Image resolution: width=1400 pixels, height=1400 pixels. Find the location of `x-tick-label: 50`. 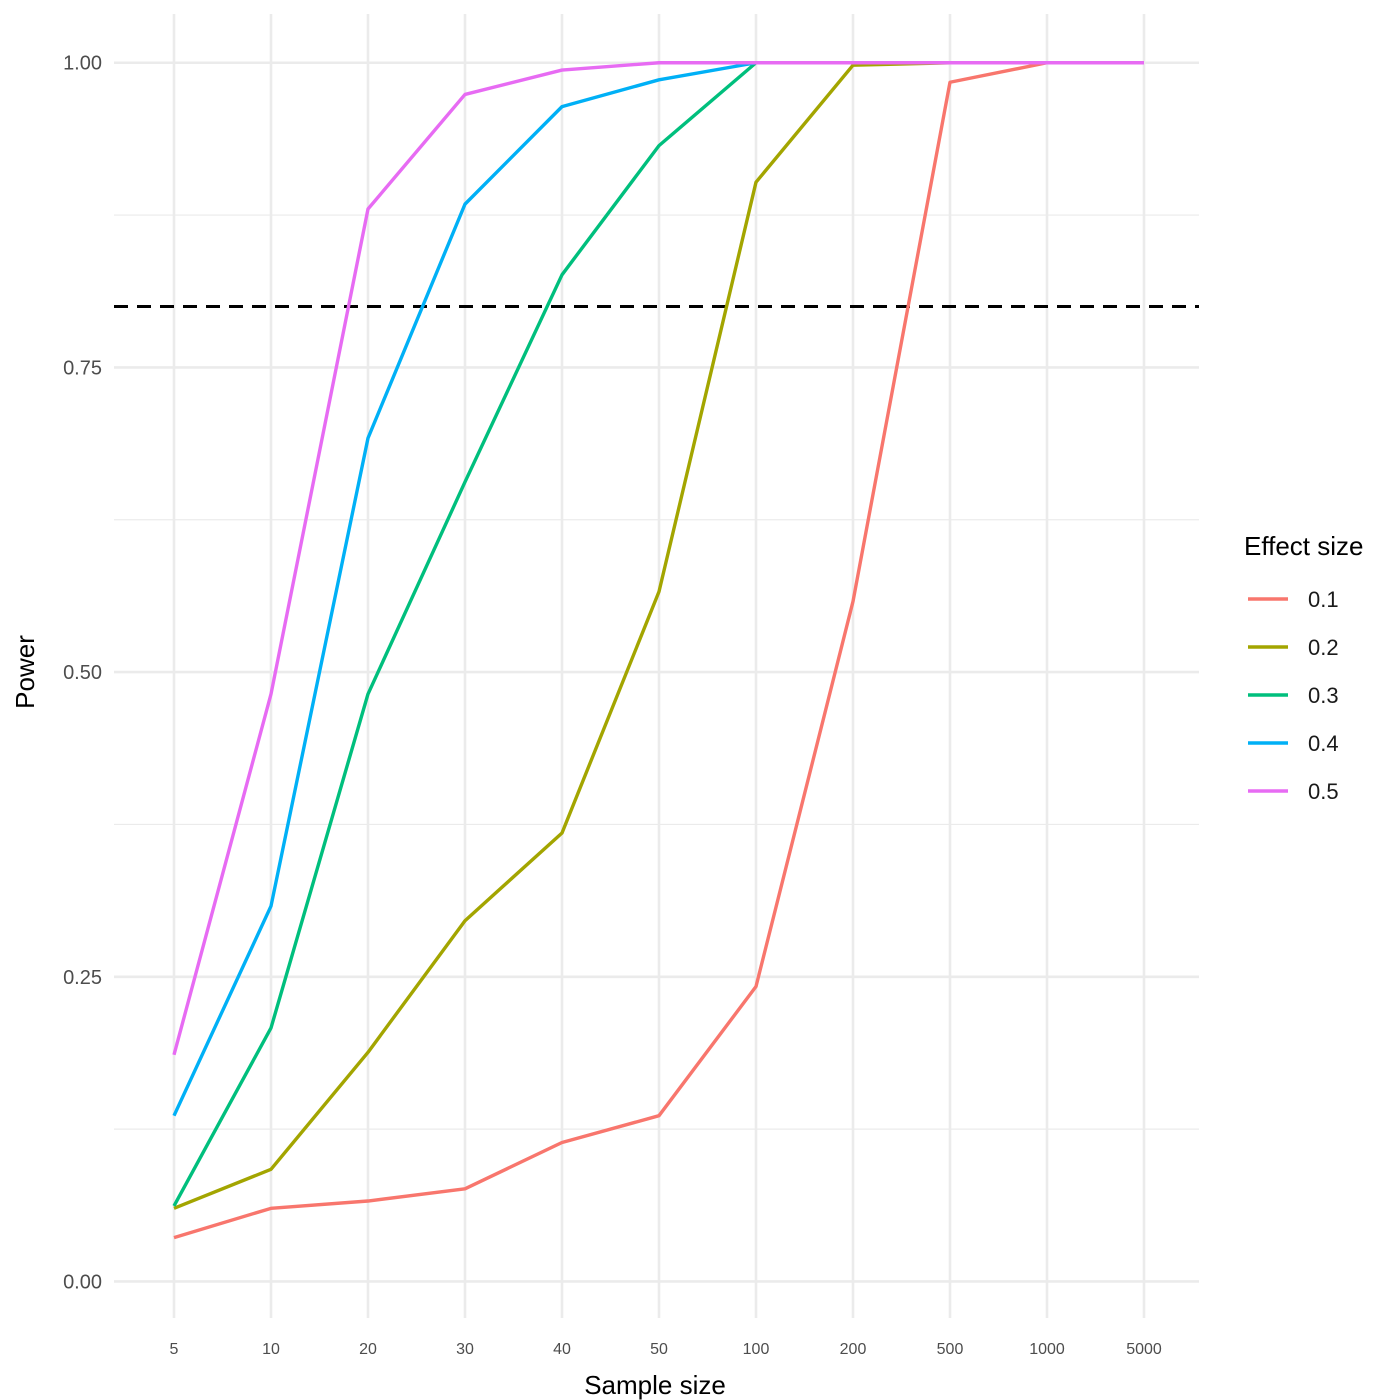

x-tick-label: 50 is located at coordinates (659, 1349).